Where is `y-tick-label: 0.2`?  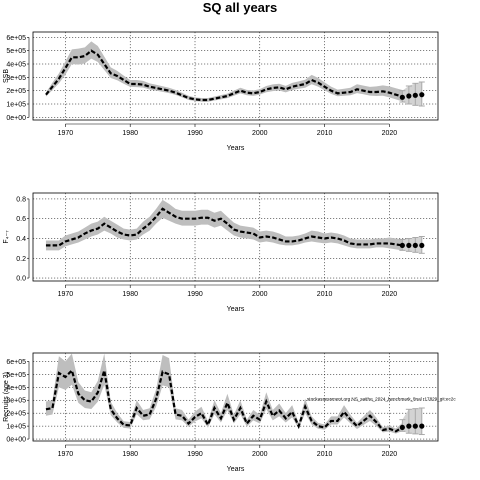 y-tick-label: 0.2 is located at coordinates (21, 259).